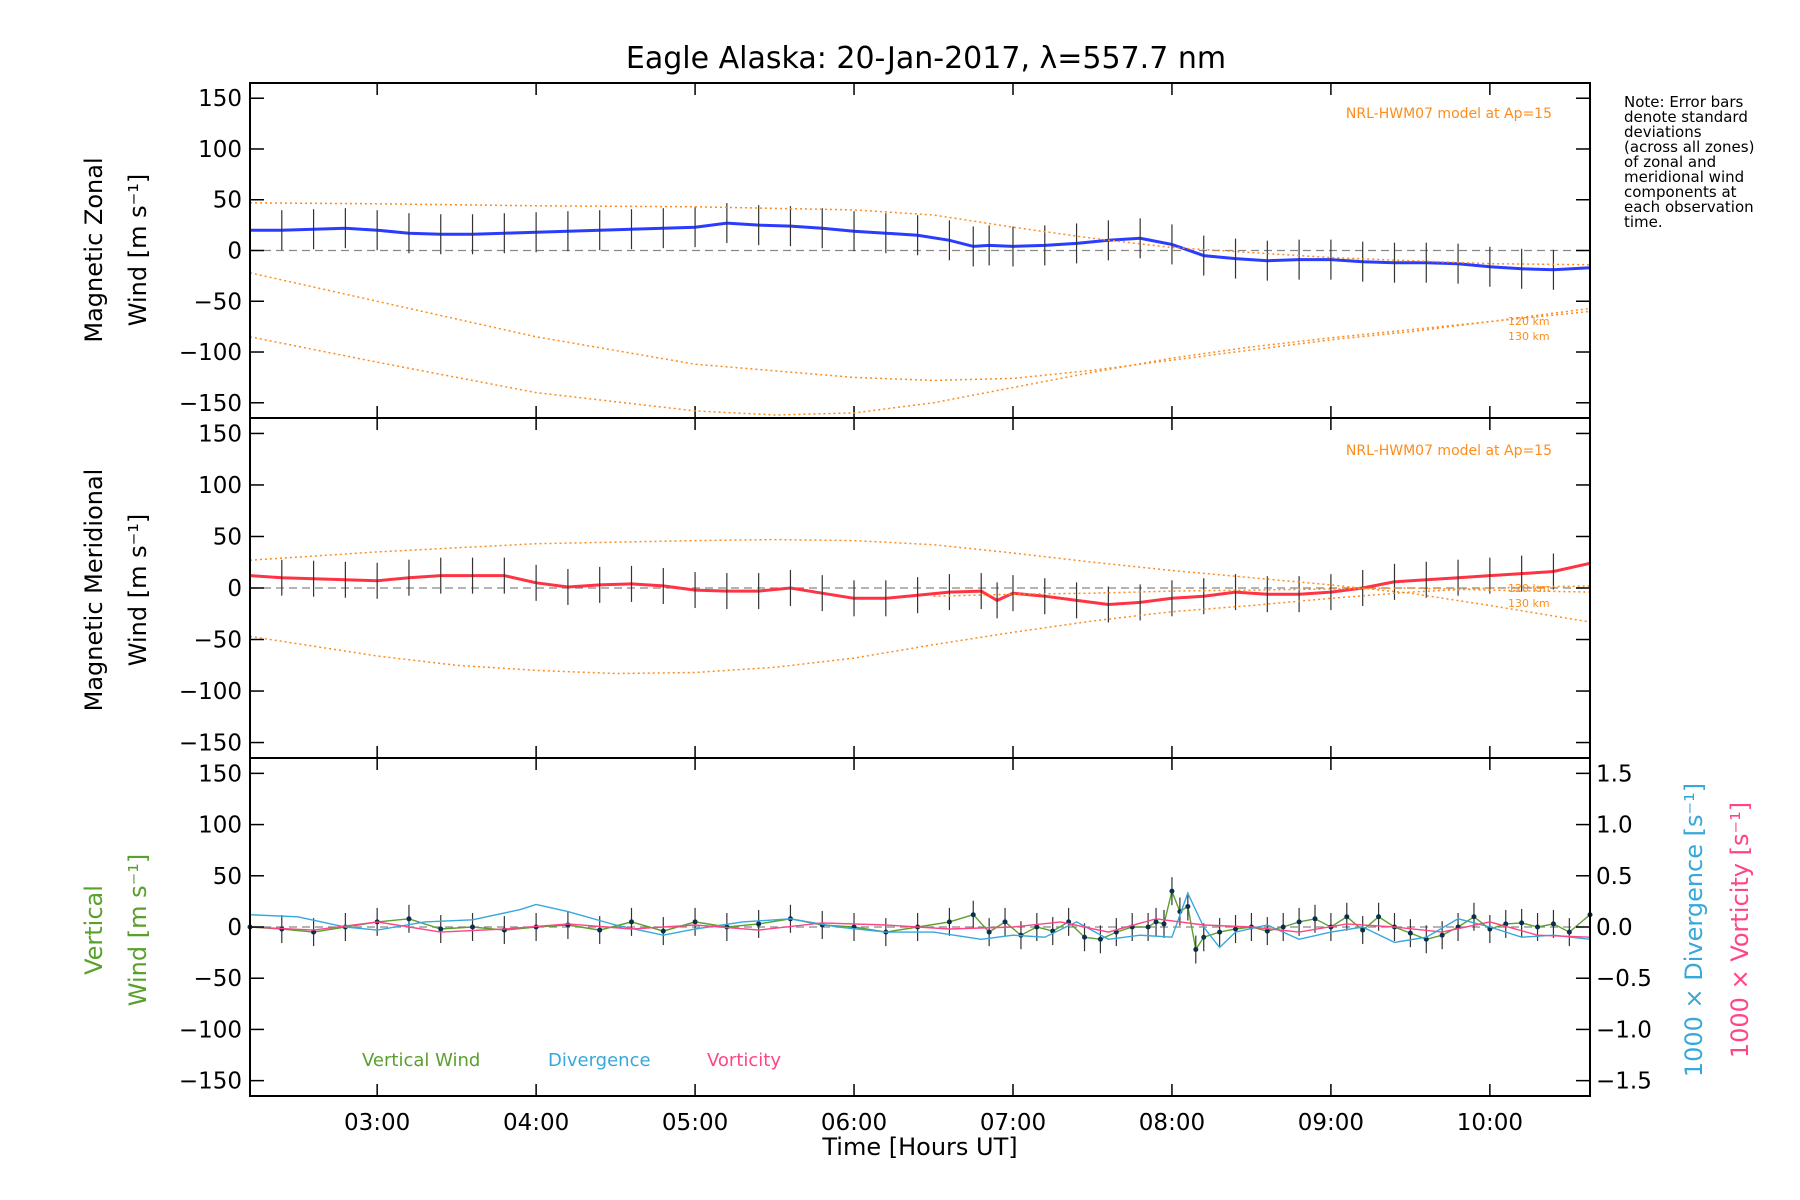 The width and height of the screenshot is (1800, 1200). I want to click on vertical-ylabel-line2: Wind [m s⁻¹], so click(138, 930).